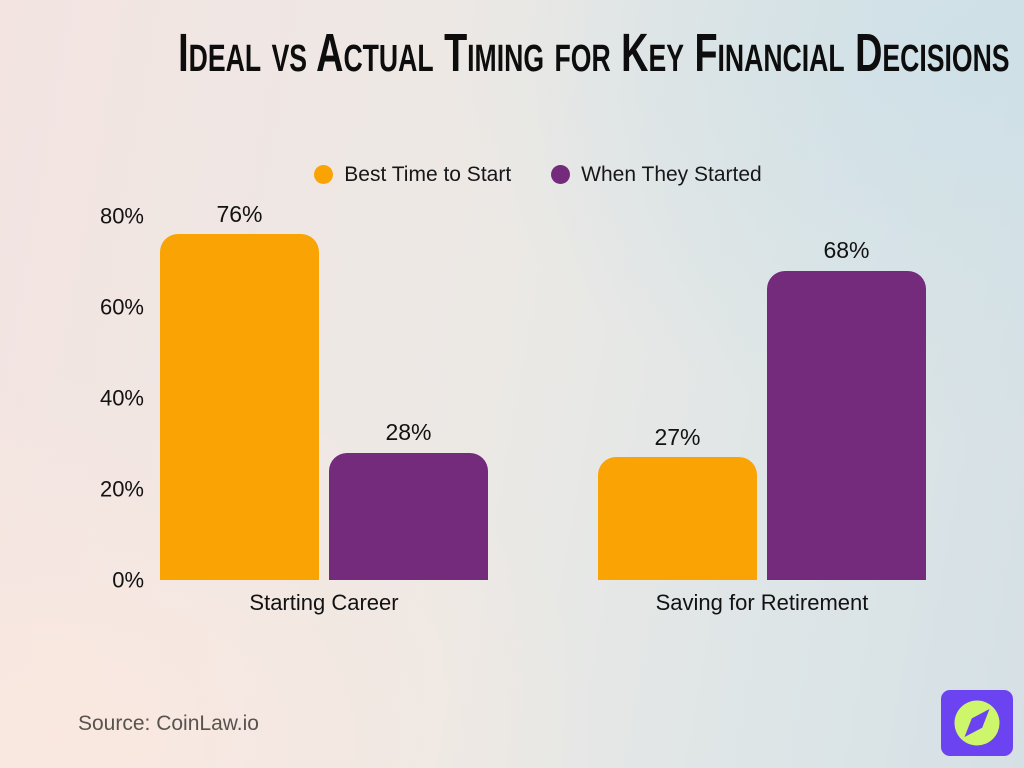  I want to click on bar-value-label: 27%, so click(677, 436).